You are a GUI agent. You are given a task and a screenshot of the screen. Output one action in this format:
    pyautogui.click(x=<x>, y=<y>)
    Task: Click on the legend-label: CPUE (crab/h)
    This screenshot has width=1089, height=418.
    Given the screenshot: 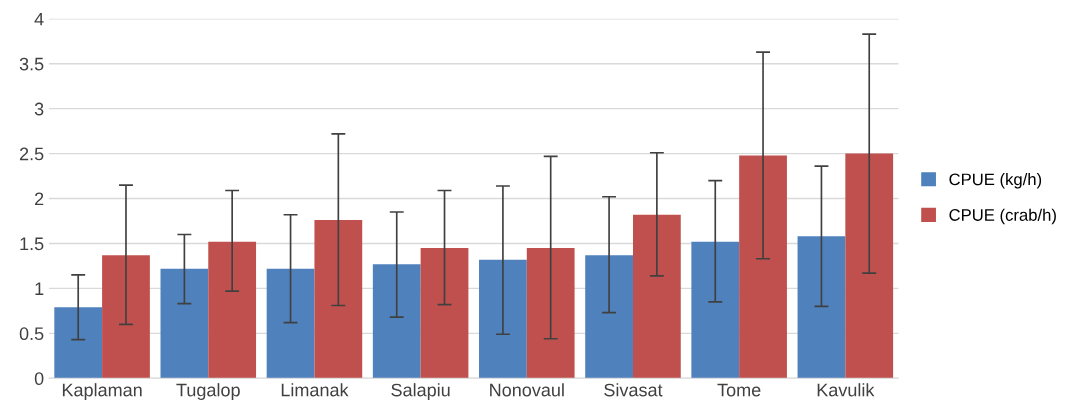 What is the action you would take?
    pyautogui.click(x=1002, y=216)
    